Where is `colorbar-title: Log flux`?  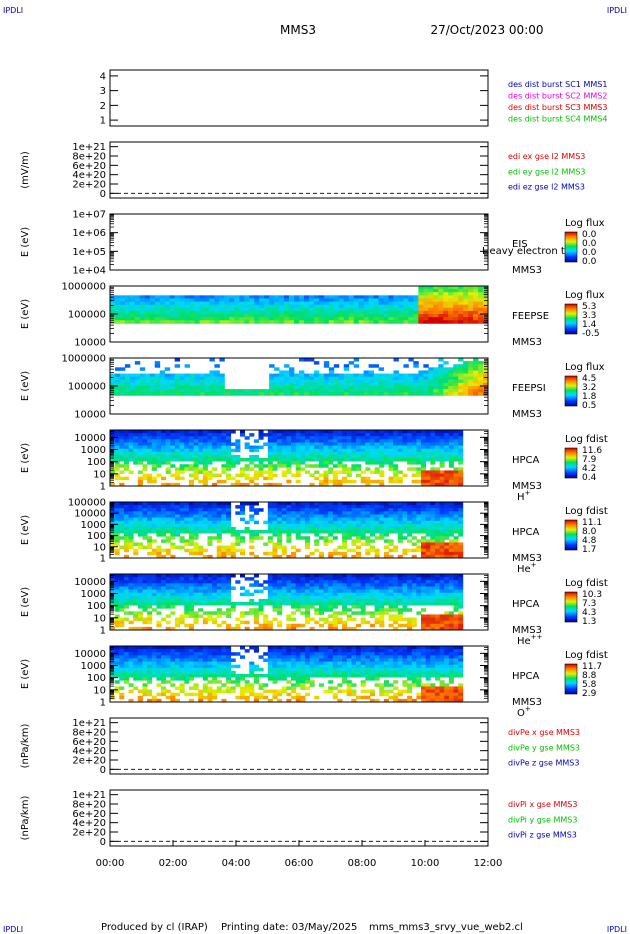
colorbar-title: Log flux is located at coordinates (585, 295).